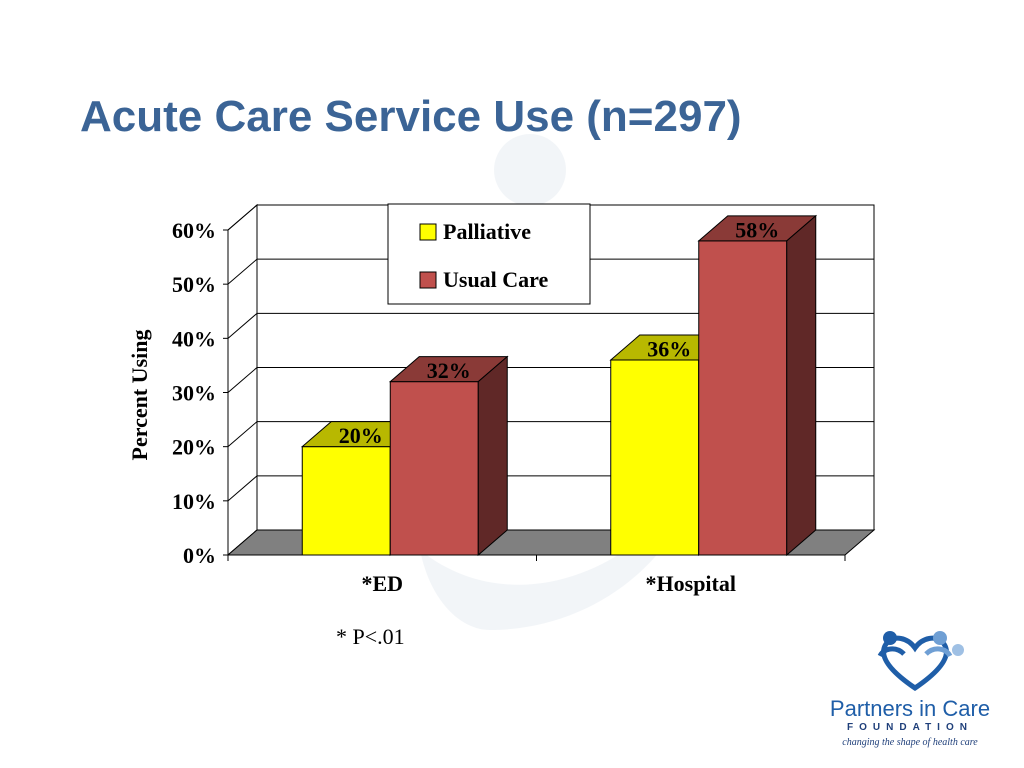  What do you see at coordinates (194, 447) in the screenshot?
I see `y-tick-label: 20%` at bounding box center [194, 447].